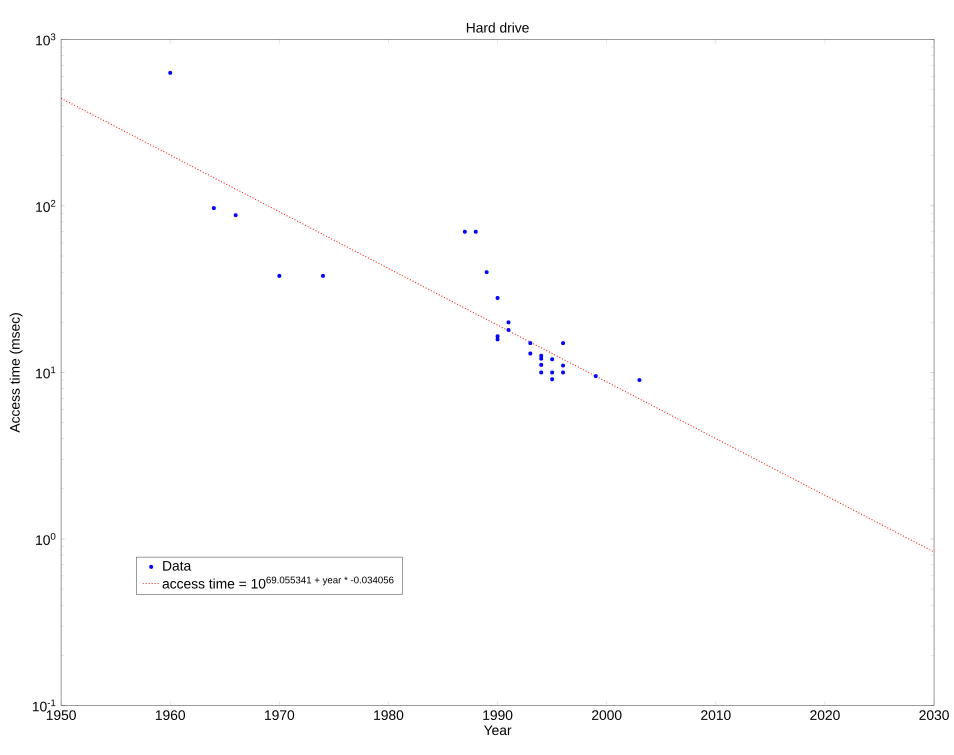  I want to click on x-tick-label: 2010, so click(716, 715).